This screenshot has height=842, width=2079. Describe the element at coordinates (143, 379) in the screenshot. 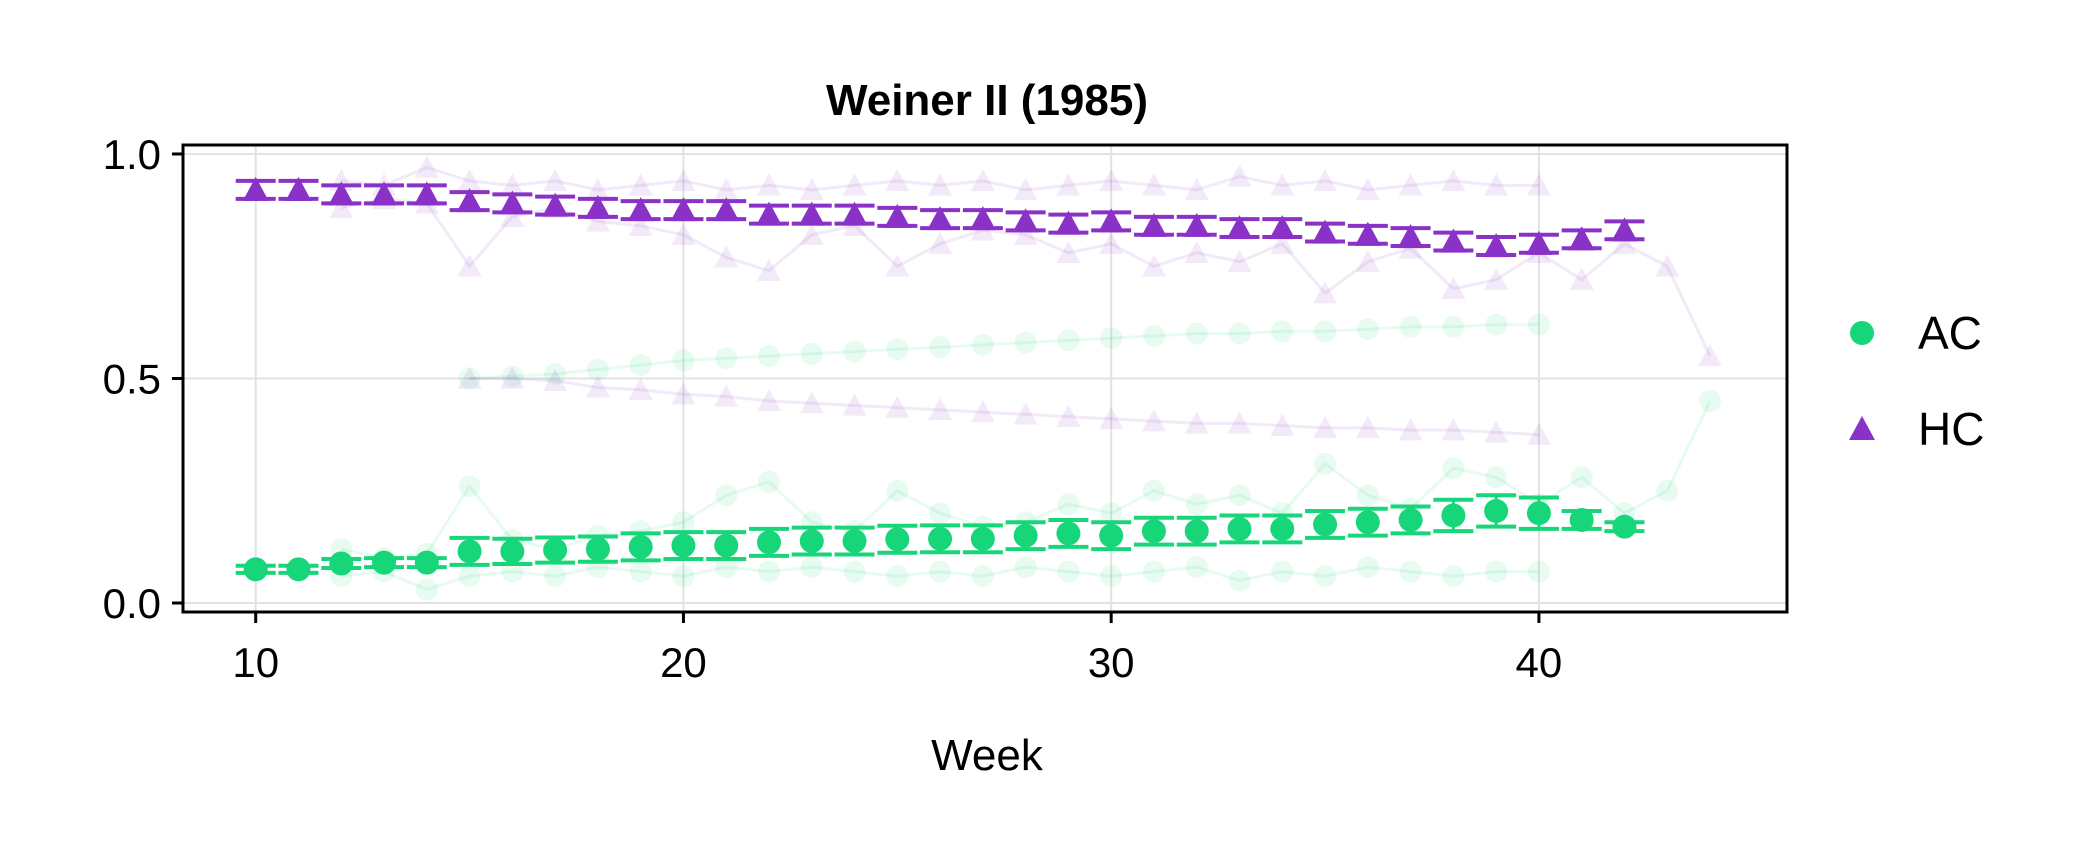

I see `y-axis: 0.0 0.5 1.0` at that location.